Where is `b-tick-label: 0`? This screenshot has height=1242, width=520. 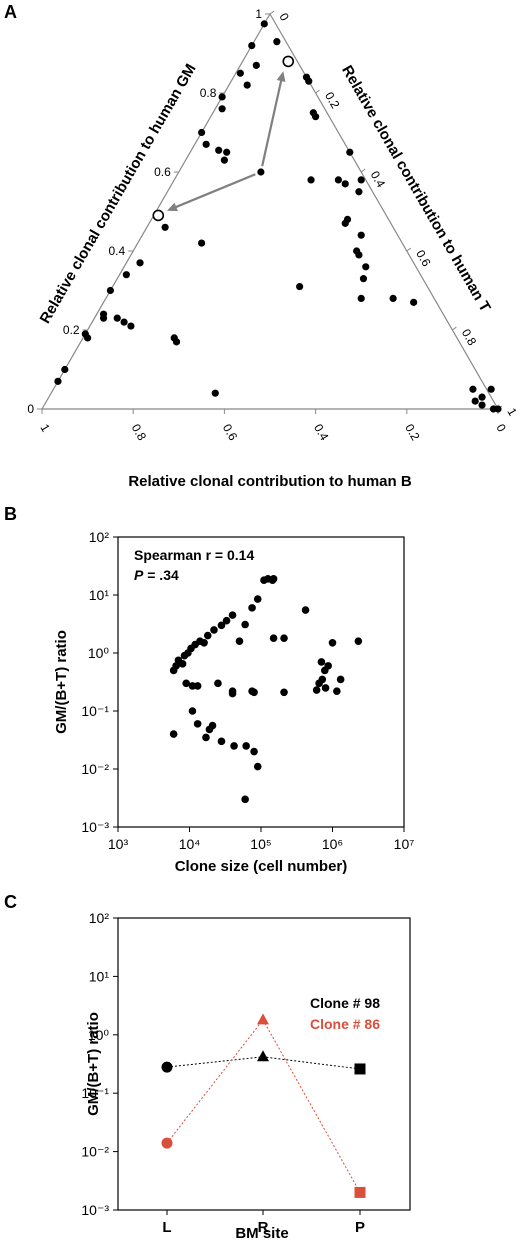 b-tick-label: 0 is located at coordinates (501, 428).